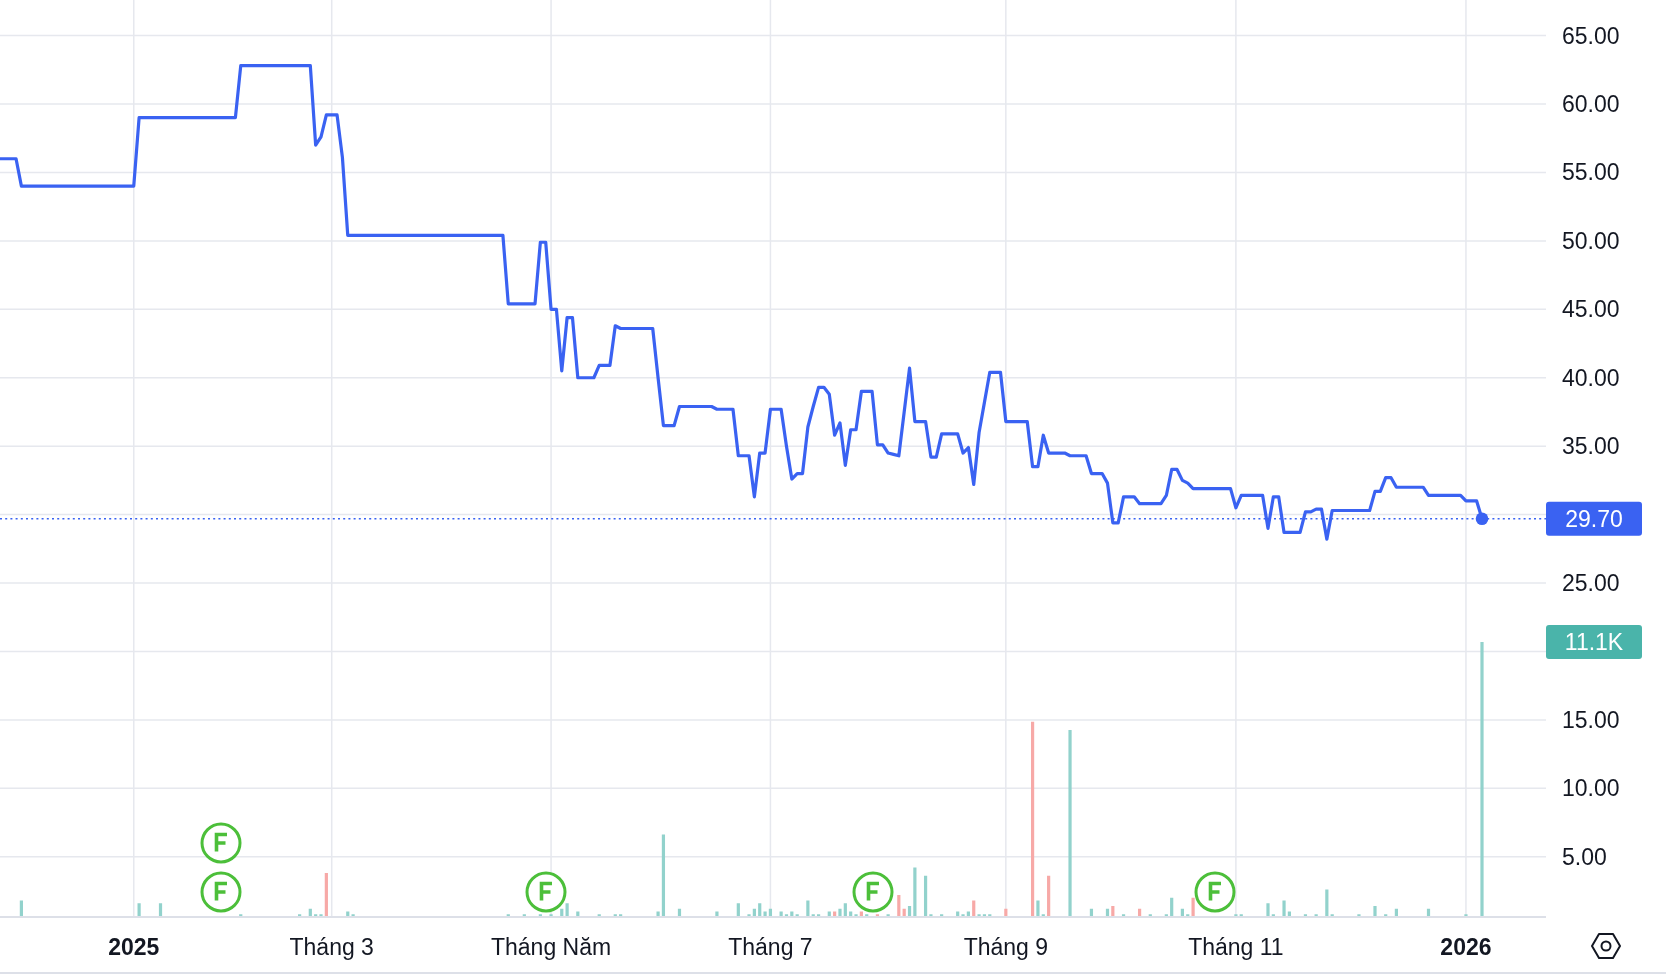 The width and height of the screenshot is (1666, 980). What do you see at coordinates (551, 947) in the screenshot?
I see `x-tick-label: Tháng Năm` at bounding box center [551, 947].